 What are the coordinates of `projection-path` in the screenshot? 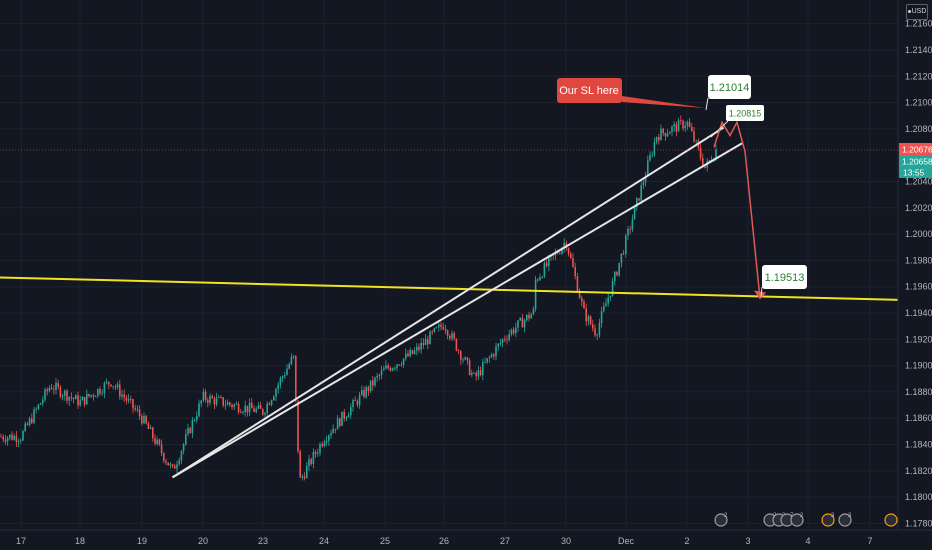 It's located at (737, 209).